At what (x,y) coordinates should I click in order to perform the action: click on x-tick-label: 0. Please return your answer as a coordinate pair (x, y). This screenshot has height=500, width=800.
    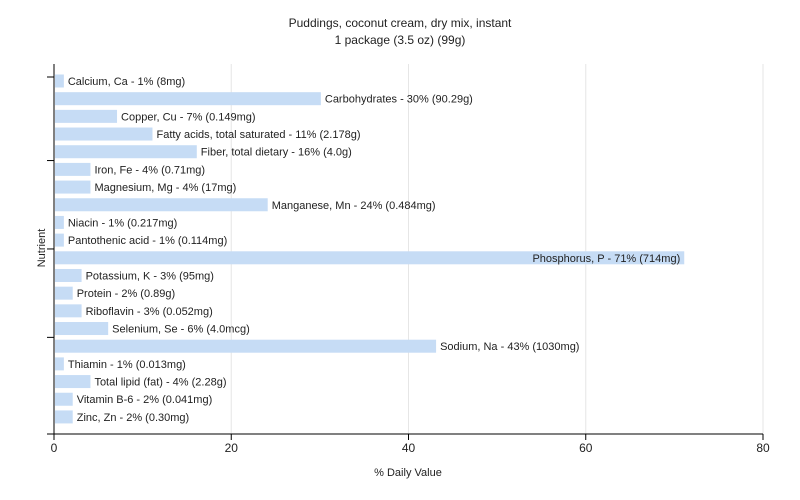
    Looking at the image, I should click on (54, 448).